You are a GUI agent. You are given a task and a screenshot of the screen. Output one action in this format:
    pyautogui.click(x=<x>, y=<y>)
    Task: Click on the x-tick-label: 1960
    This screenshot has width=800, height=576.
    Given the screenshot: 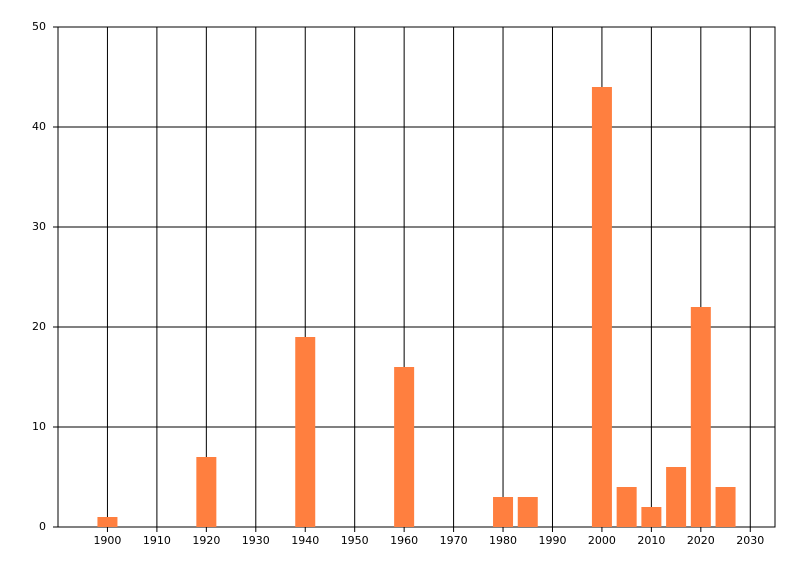 What is the action you would take?
    pyautogui.click(x=404, y=540)
    